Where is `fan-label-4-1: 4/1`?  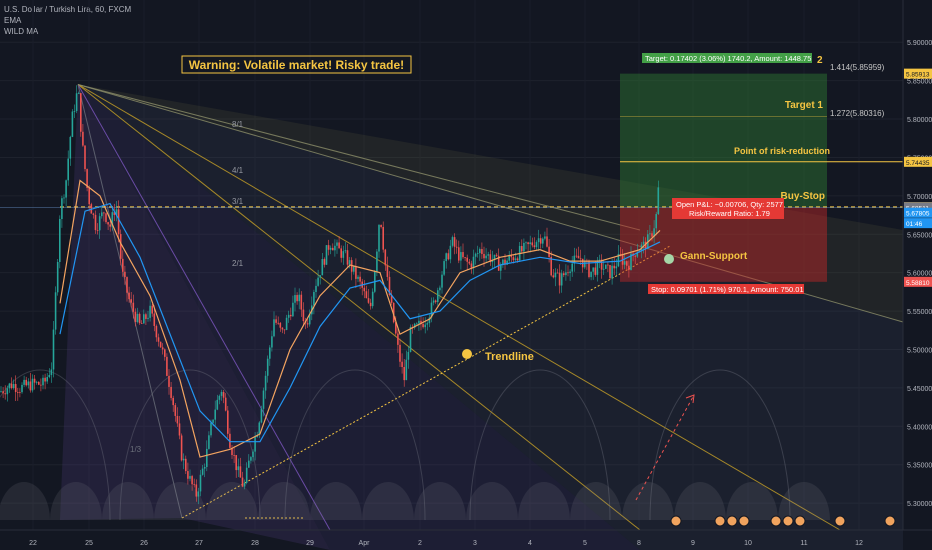
fan-label-4-1: 4/1 is located at coordinates (238, 170).